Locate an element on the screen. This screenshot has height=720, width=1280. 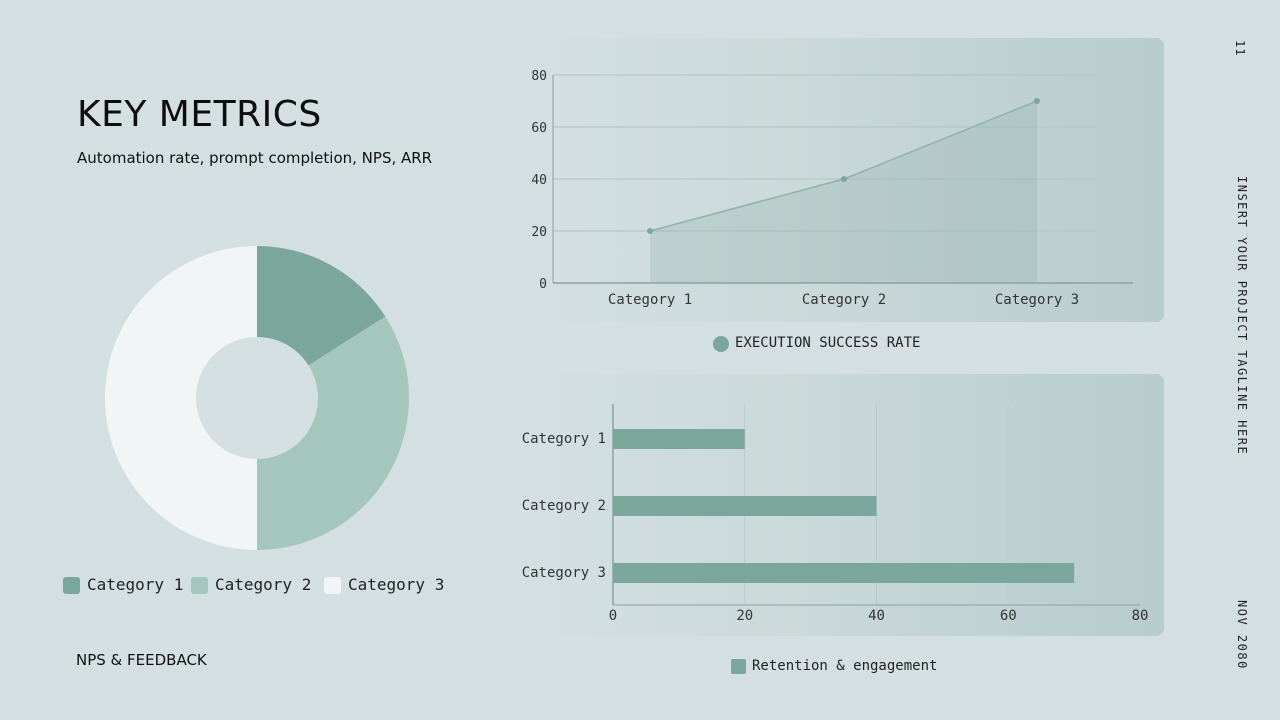
page-number: 11 is located at coordinates (1240, 48).